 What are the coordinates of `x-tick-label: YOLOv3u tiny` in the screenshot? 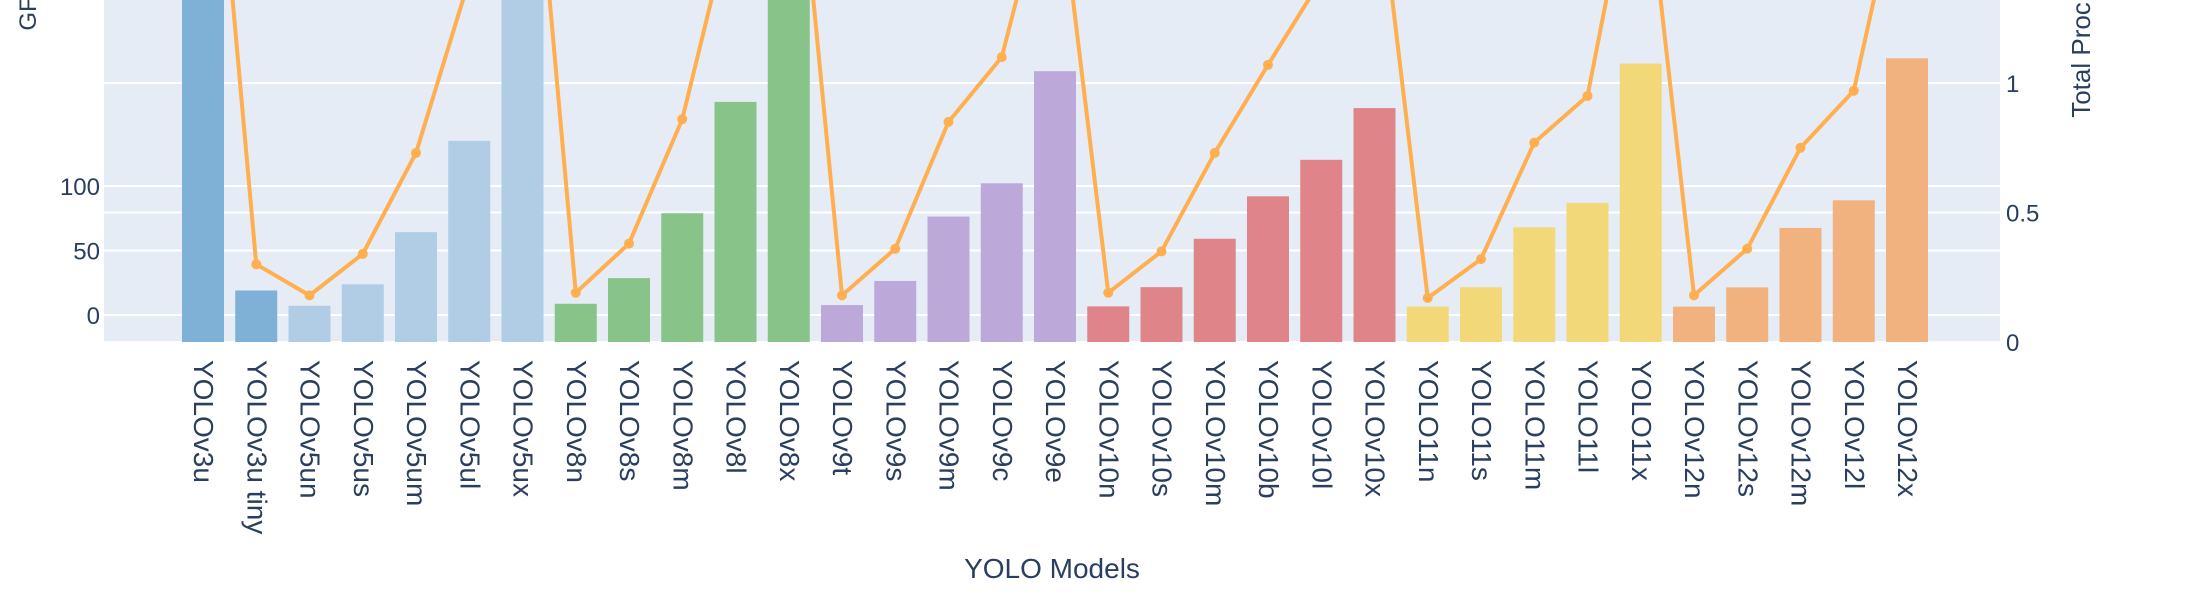 It's located at (256, 447).